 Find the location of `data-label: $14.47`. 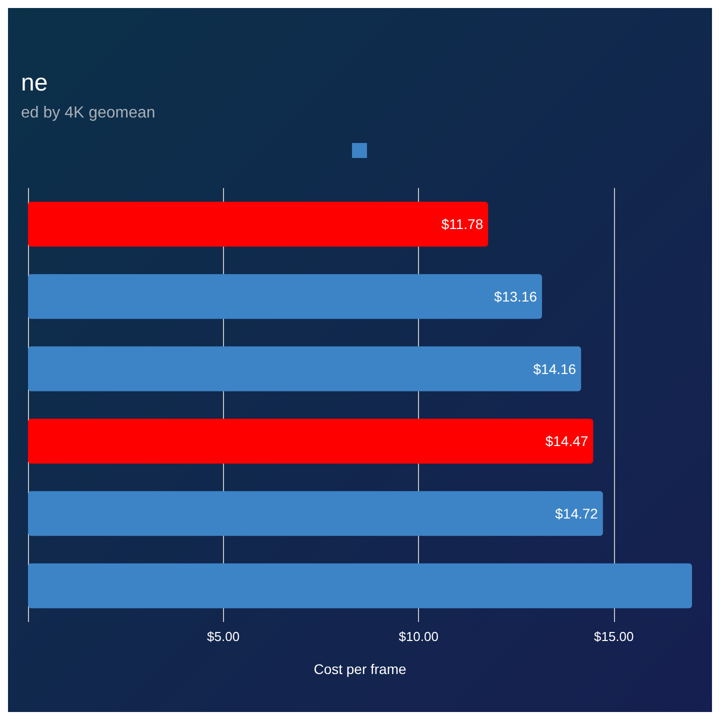

data-label: $14.47 is located at coordinates (566, 441).